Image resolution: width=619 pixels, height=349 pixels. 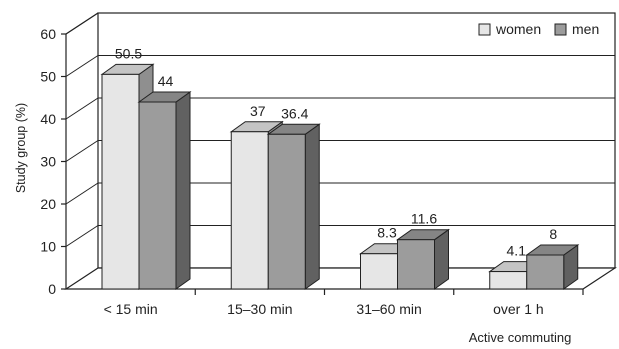 What do you see at coordinates (52, 289) in the screenshot?
I see `y-tick-label: 0` at bounding box center [52, 289].